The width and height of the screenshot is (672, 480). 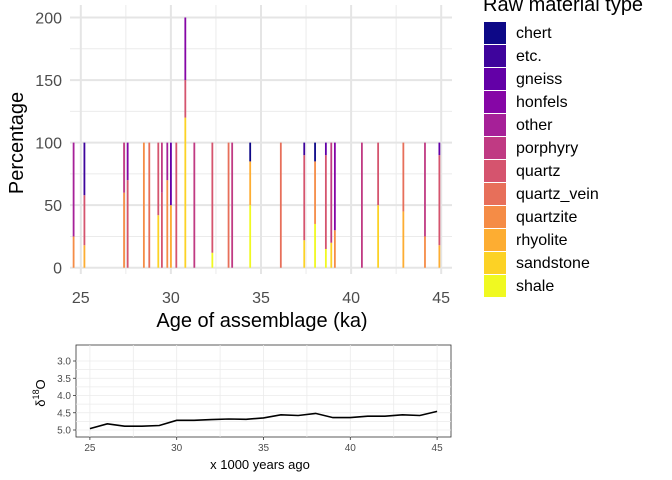 I want to click on o18-series-line, so click(x=263, y=420).